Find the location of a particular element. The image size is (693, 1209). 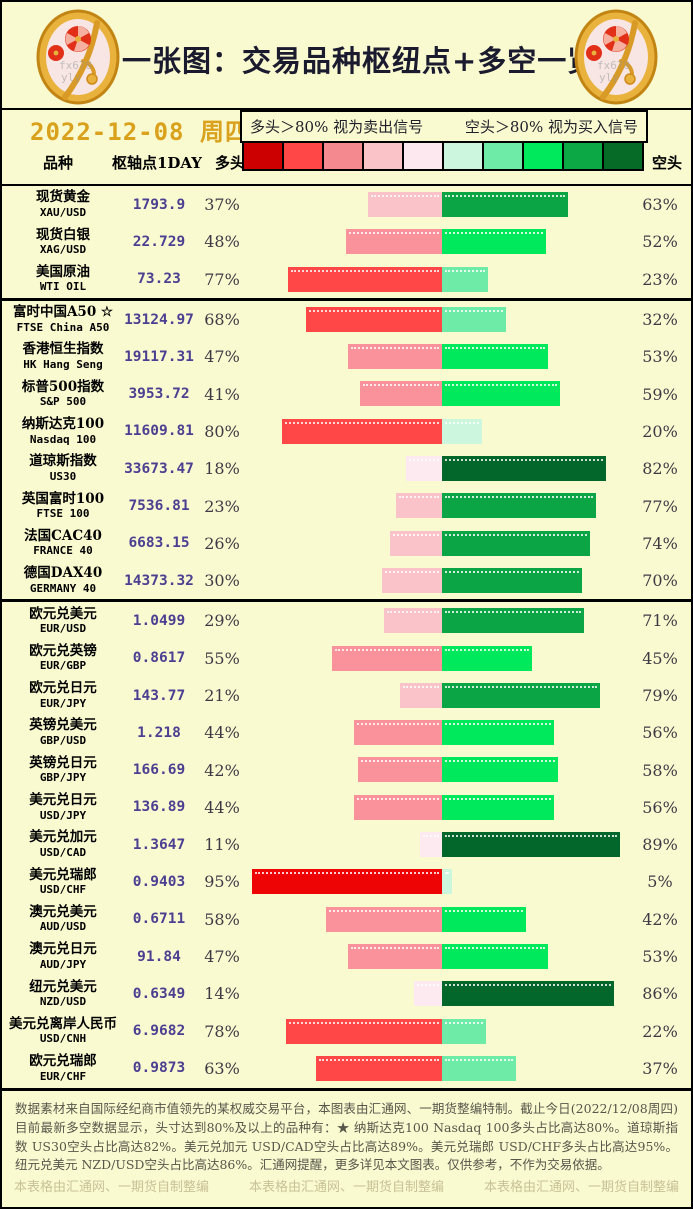

long-percent: 21% is located at coordinates (222, 695).